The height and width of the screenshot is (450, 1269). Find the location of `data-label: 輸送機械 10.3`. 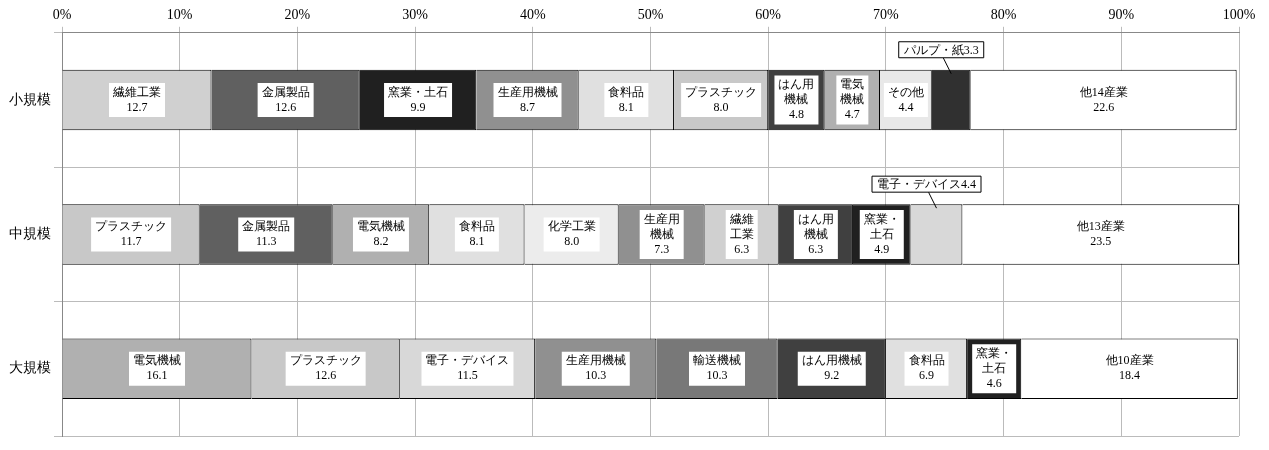

data-label: 輸送機械 10.3 is located at coordinates (717, 368).